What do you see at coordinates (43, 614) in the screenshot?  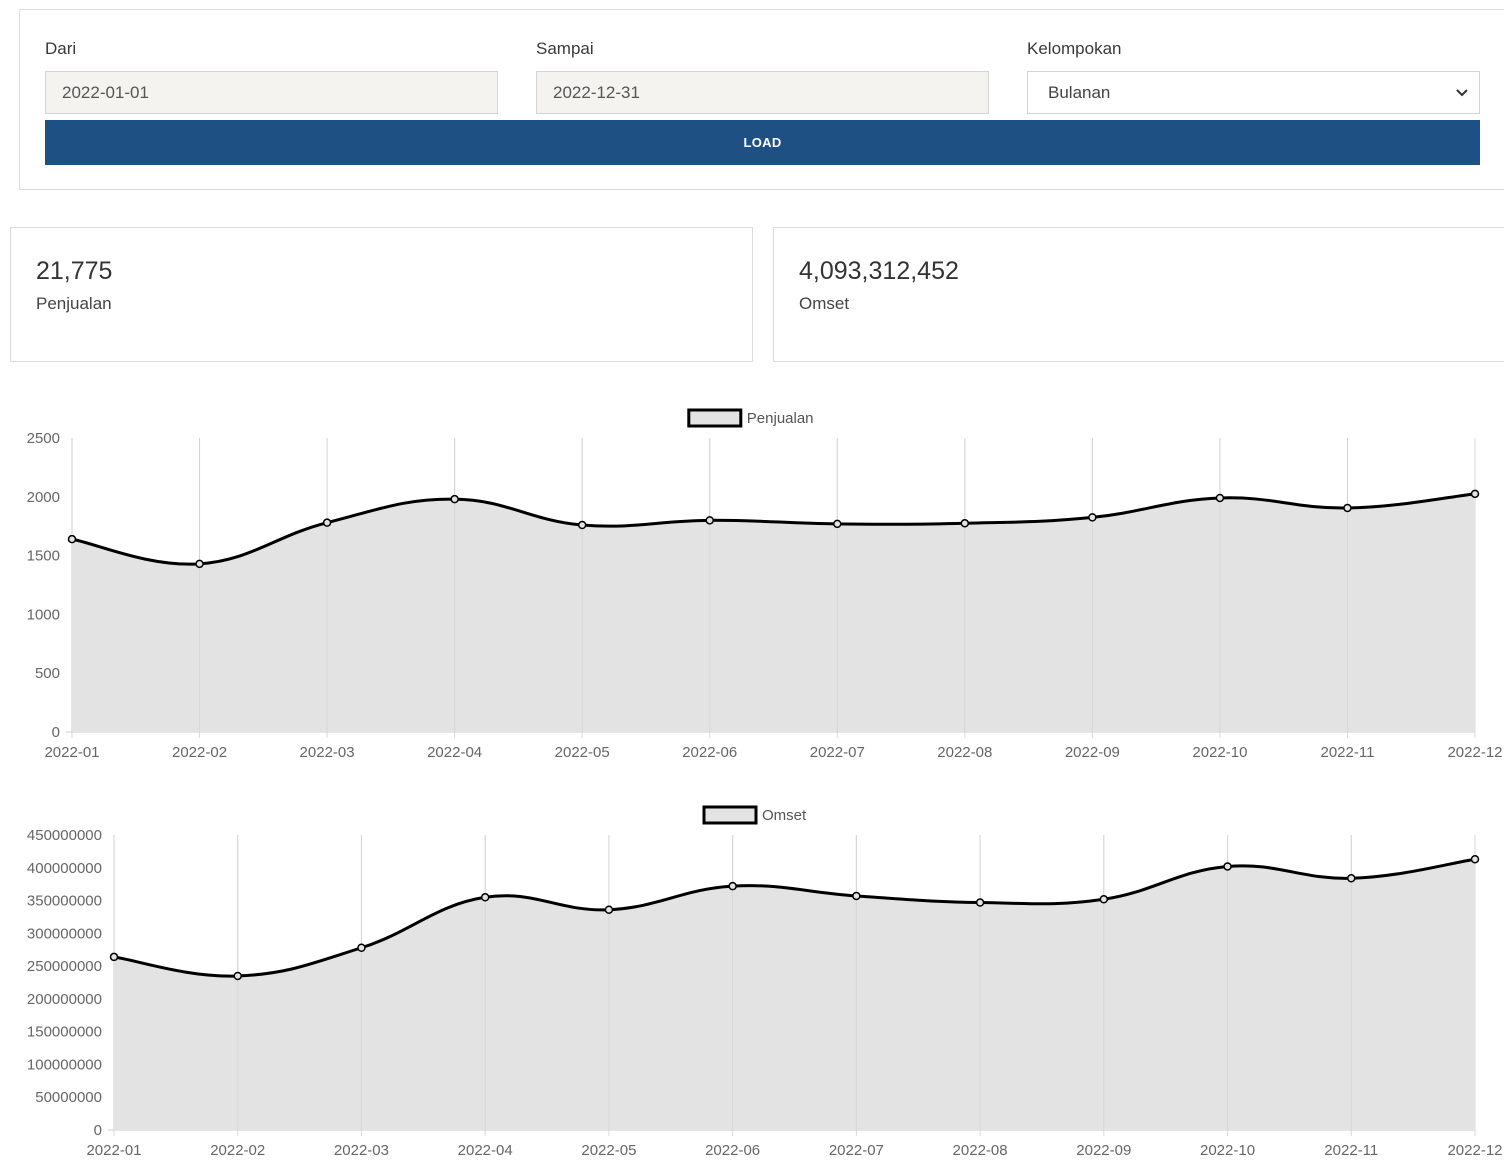 I see `y-tick-label: 1000` at bounding box center [43, 614].